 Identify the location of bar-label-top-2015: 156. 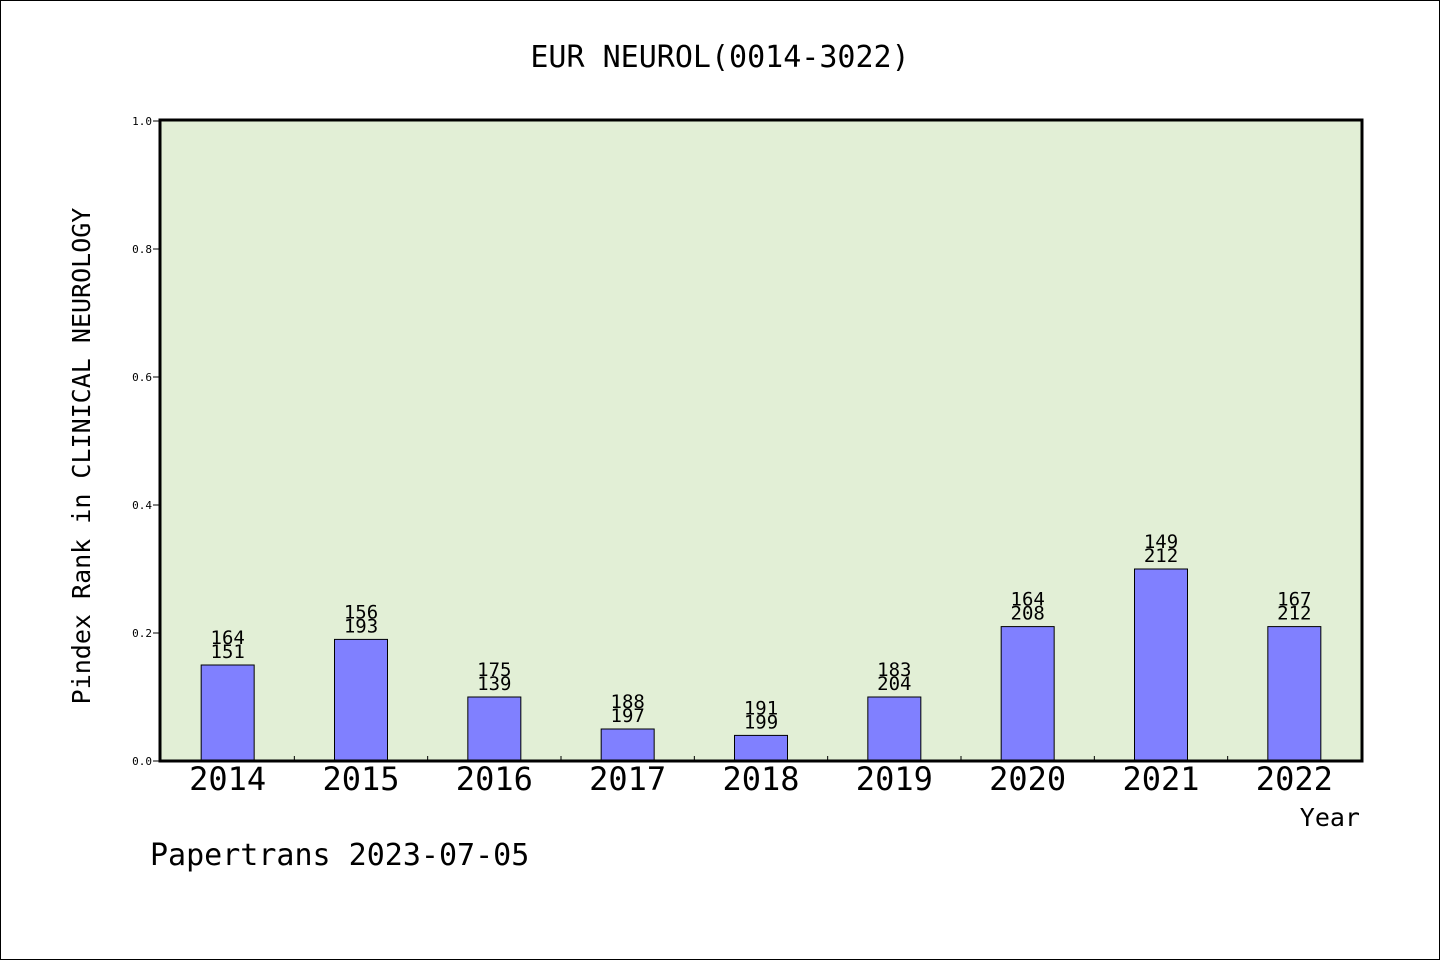
(361, 612).